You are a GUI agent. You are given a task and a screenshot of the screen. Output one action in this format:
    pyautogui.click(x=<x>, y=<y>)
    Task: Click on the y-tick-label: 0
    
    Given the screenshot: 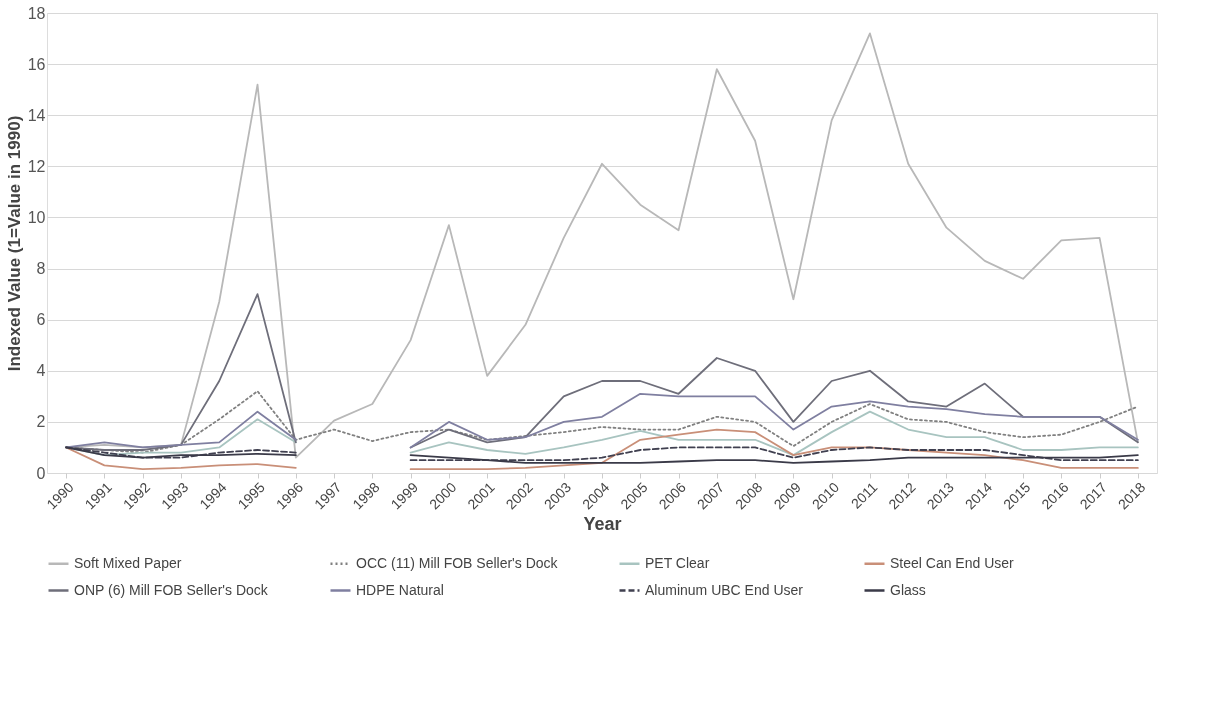 What is the action you would take?
    pyautogui.click(x=41, y=473)
    